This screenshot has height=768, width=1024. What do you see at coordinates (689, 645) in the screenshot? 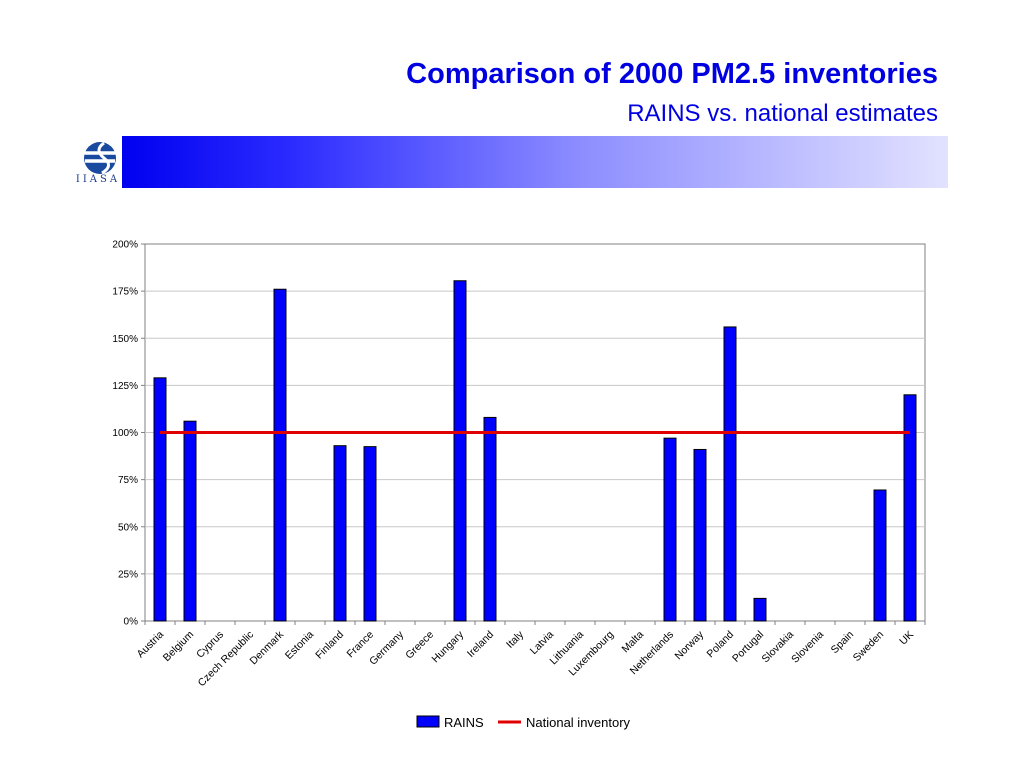
I see `category-label: Norway` at bounding box center [689, 645].